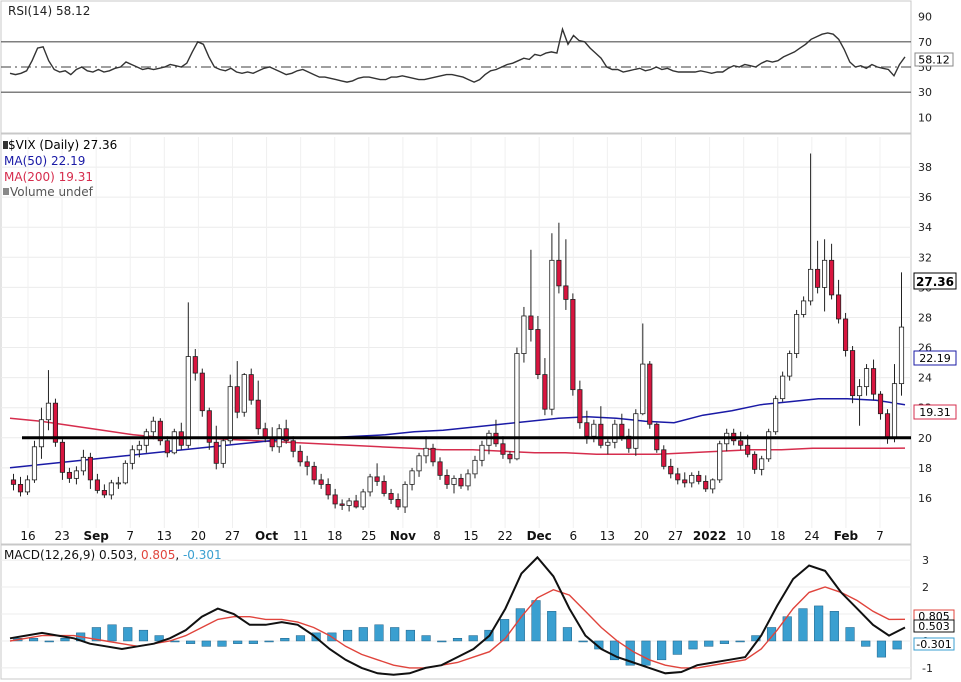 This screenshot has height=682, width=961. I want to click on price-xtick: 15, so click(470, 536).